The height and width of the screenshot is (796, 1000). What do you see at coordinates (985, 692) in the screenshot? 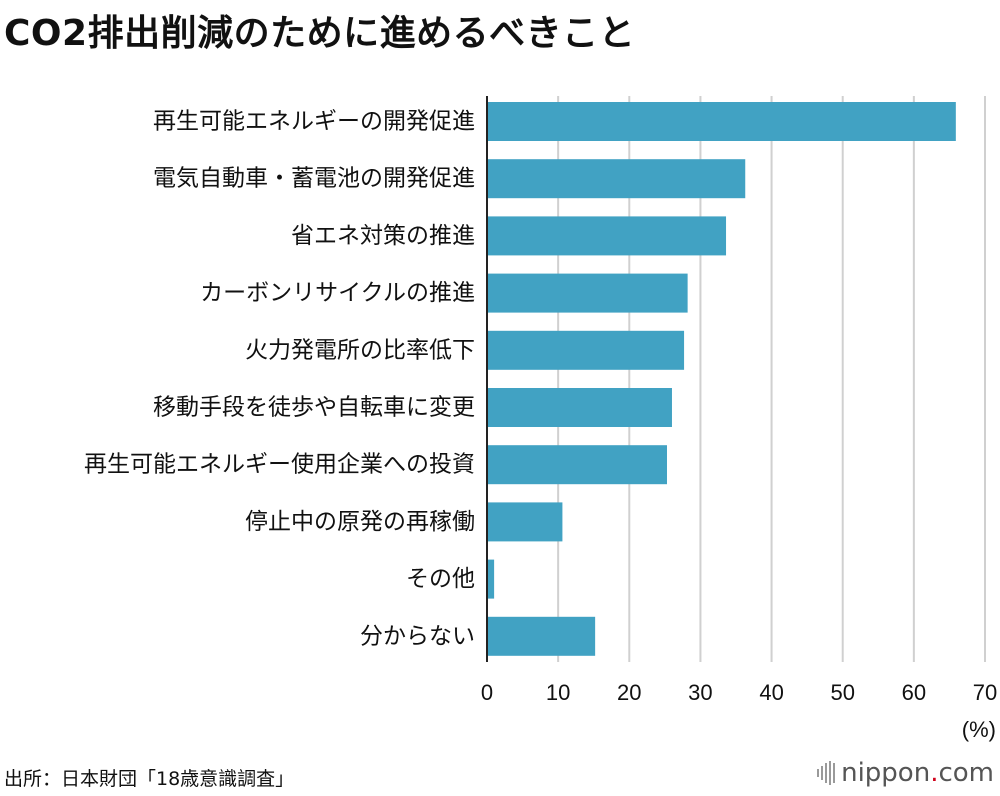
I see `x-tick-label: 70` at bounding box center [985, 692].